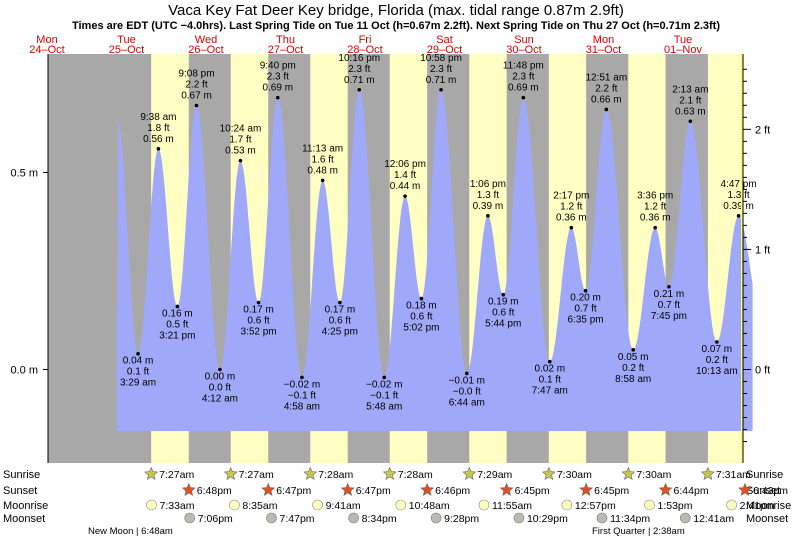 This screenshot has height=539, width=793. Describe the element at coordinates (633, 357) in the screenshot. I see `low-tide-label: 0.05 m` at that location.